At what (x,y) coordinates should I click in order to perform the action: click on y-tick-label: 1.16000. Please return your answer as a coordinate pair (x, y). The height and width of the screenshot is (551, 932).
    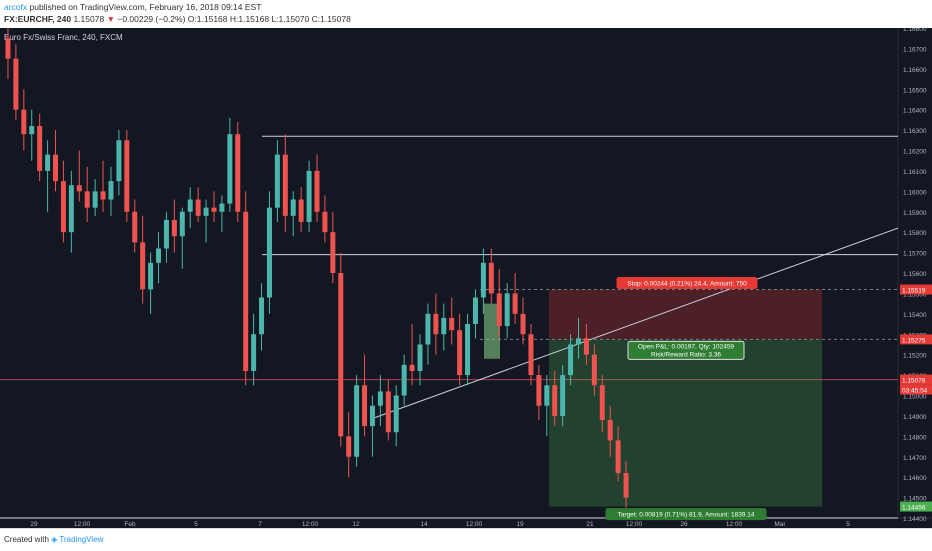
    Looking at the image, I should click on (915, 192).